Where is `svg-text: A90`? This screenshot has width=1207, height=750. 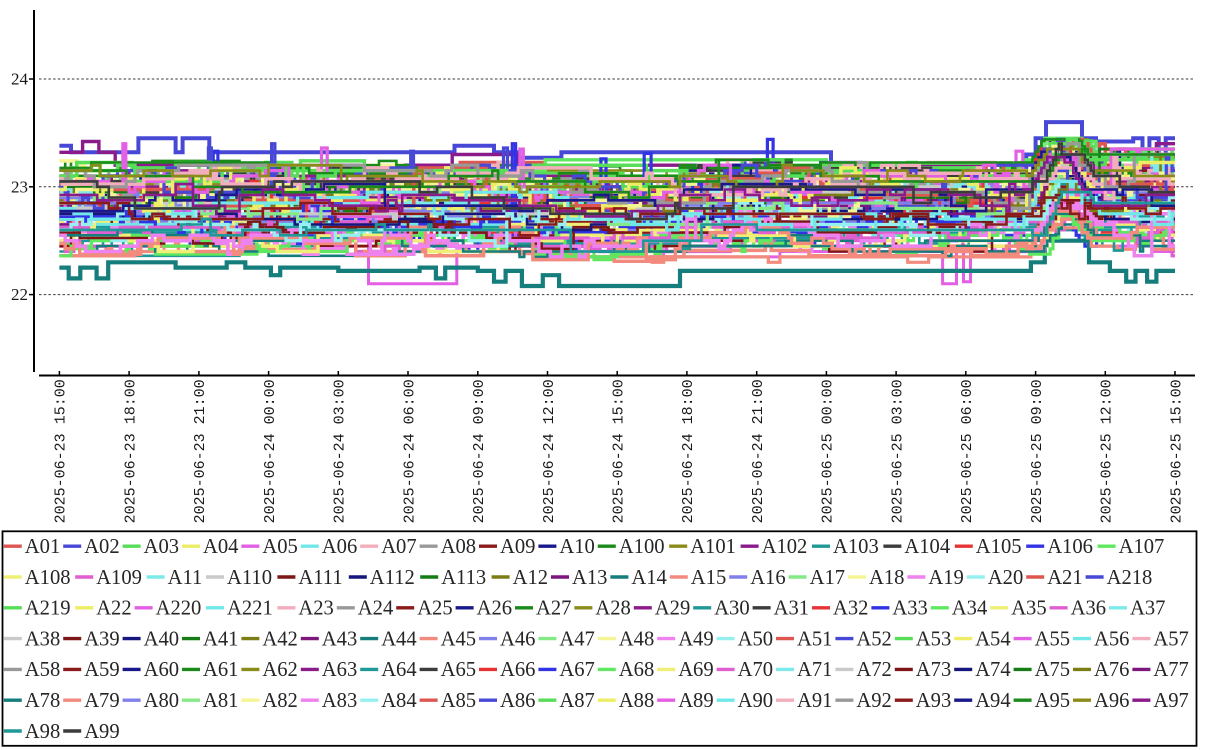 svg-text: A90 is located at coordinates (755, 701).